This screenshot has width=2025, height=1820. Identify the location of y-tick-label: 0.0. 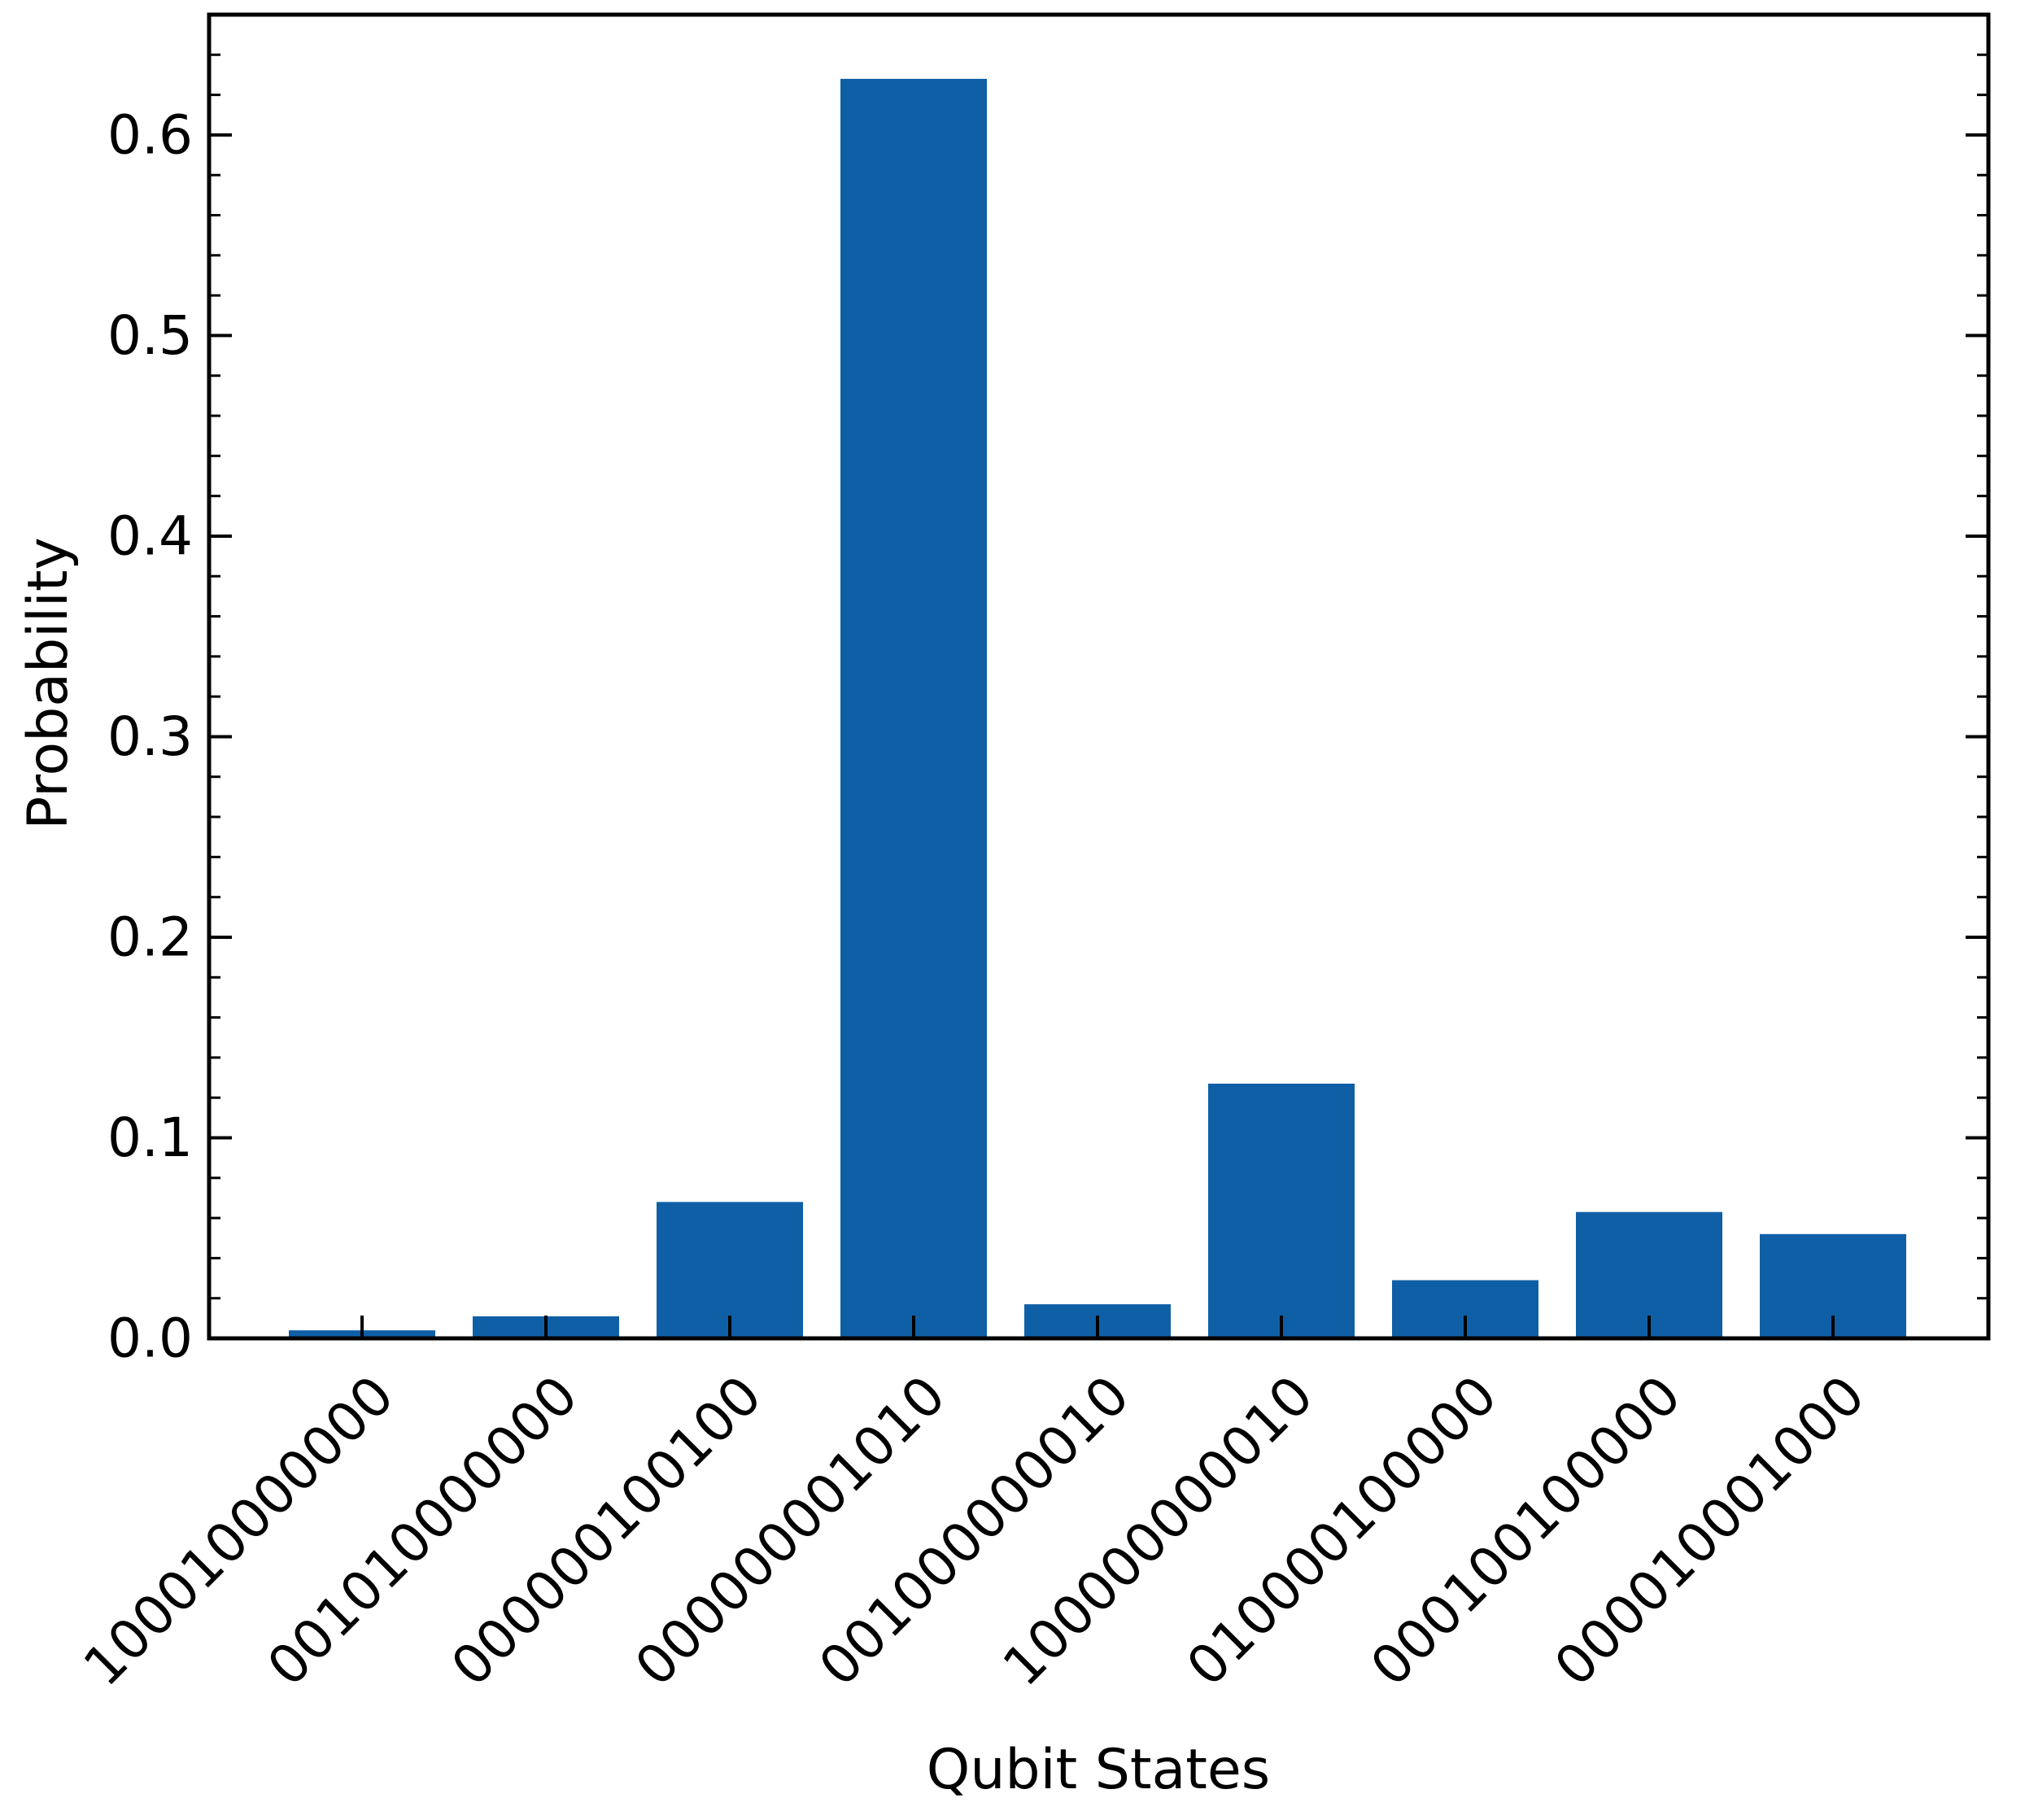
(150, 1338).